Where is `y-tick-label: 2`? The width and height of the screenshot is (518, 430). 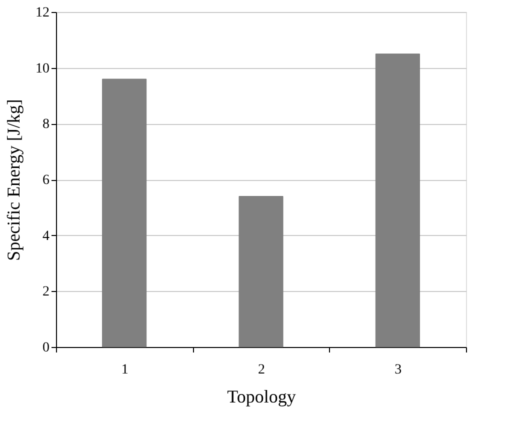
y-tick-label: 2 is located at coordinates (46, 292).